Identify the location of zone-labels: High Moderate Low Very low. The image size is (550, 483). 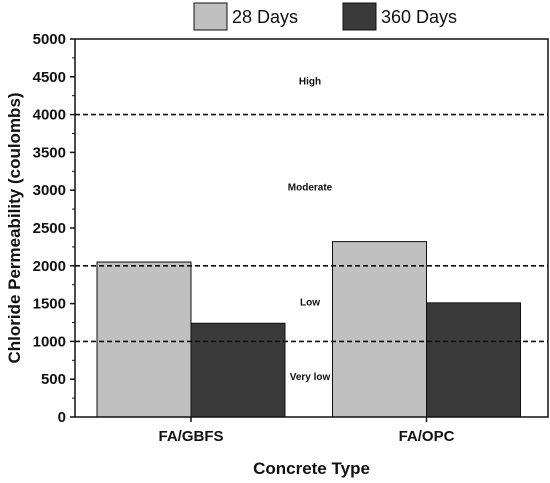
(310, 230).